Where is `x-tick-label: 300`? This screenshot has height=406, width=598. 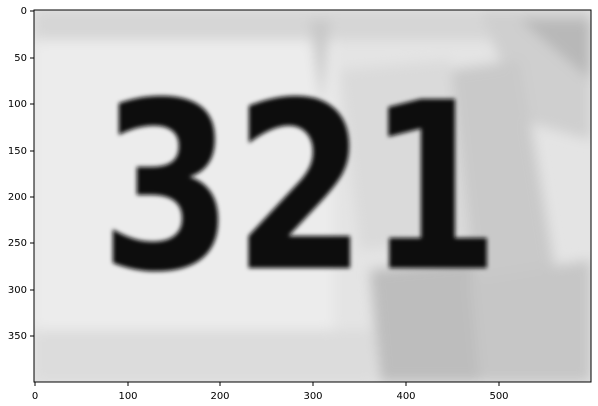 x-tick-label: 300 is located at coordinates (312, 396).